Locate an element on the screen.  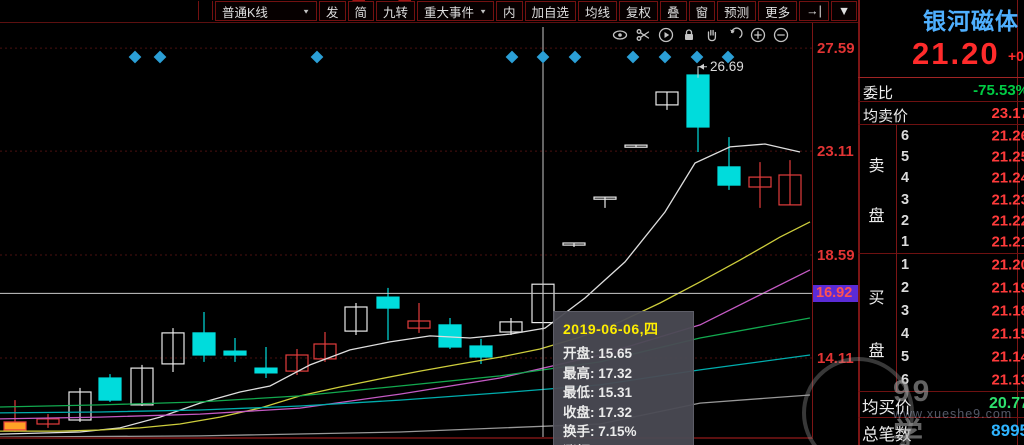
forecast-button: 预测 is located at coordinates (737, 11).